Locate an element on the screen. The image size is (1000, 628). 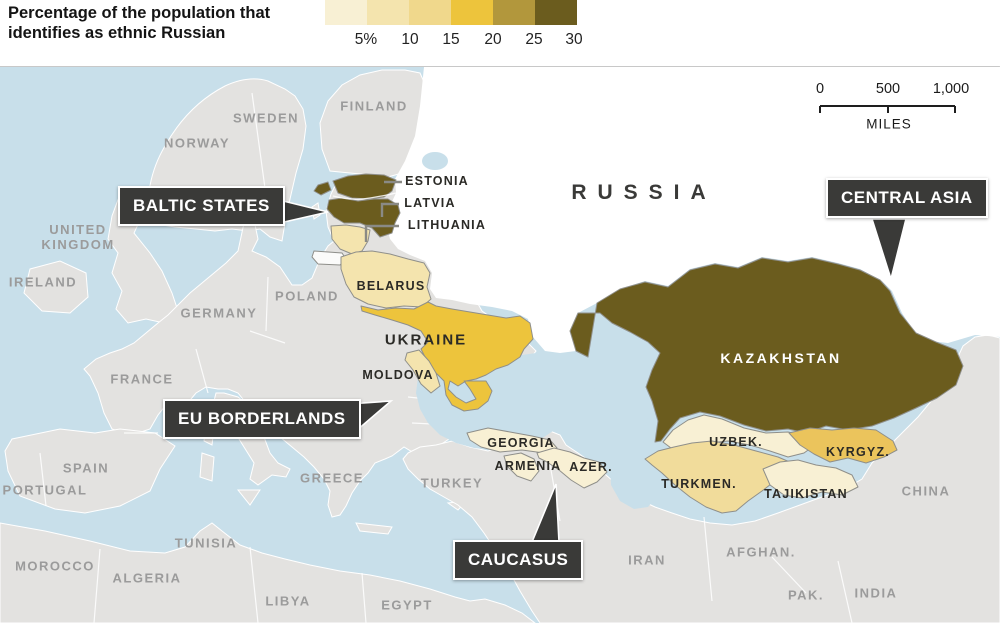
label-spain: SPAIN is located at coordinates (86, 468).